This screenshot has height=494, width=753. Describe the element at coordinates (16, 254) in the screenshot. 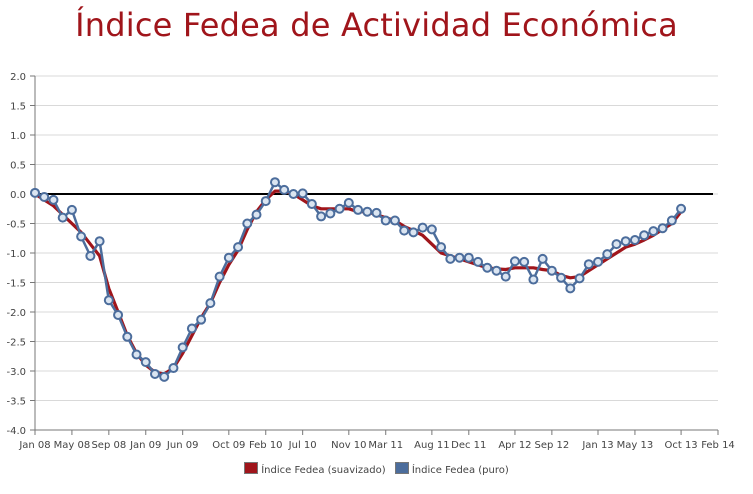

I see `y-tick-label: -1.0` at that location.